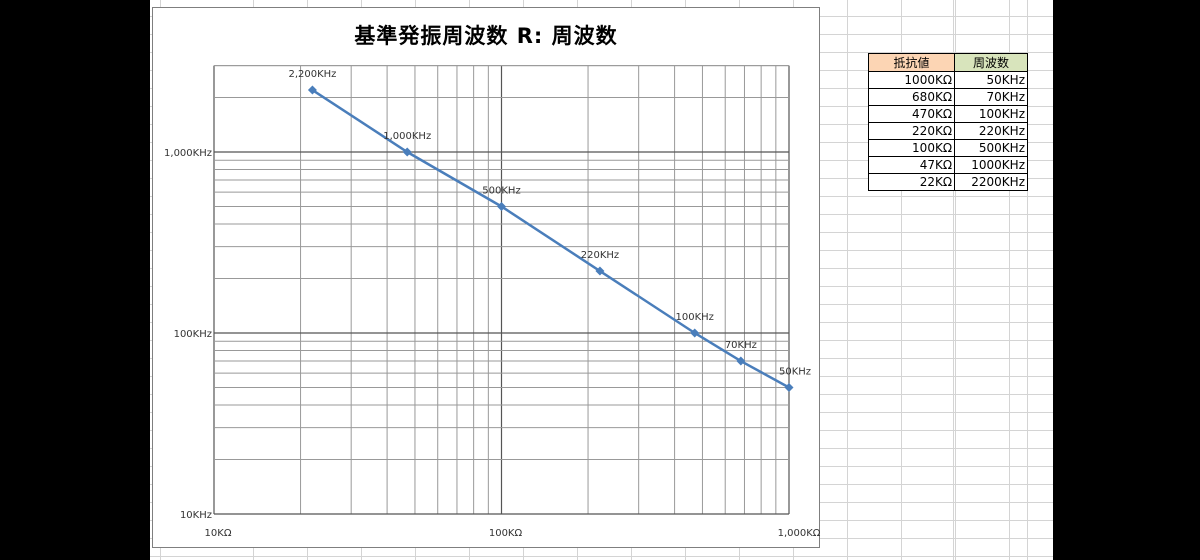 The width and height of the screenshot is (1200, 560). Describe the element at coordinates (991, 114) in the screenshot. I see `frequency-cell: 100KHz` at that location.